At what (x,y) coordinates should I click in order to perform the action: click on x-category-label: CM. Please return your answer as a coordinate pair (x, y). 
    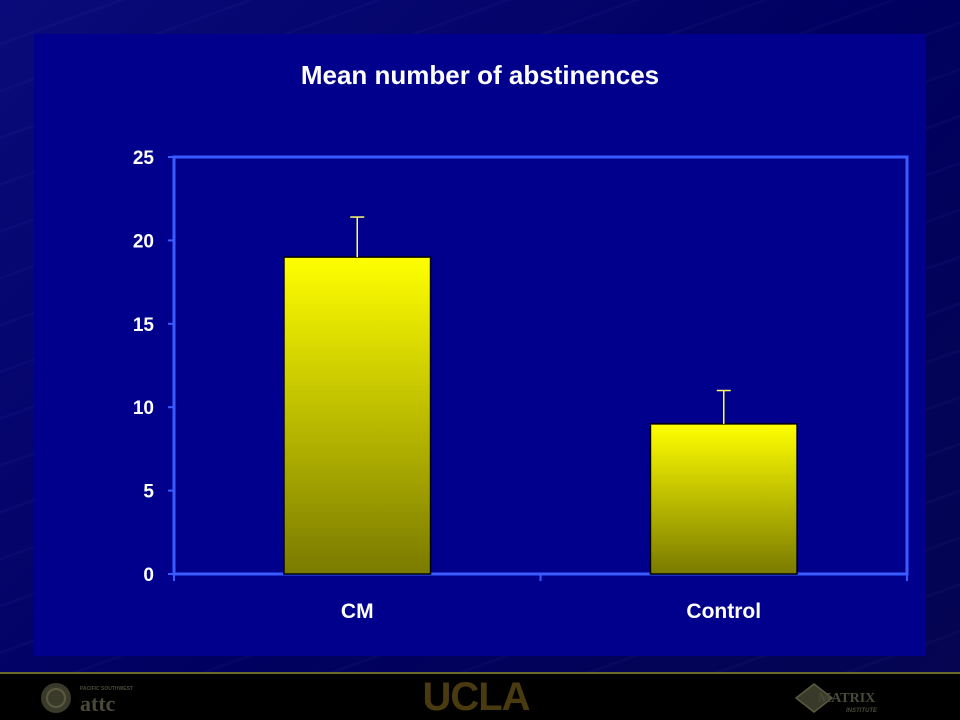
    Looking at the image, I should click on (357, 611).